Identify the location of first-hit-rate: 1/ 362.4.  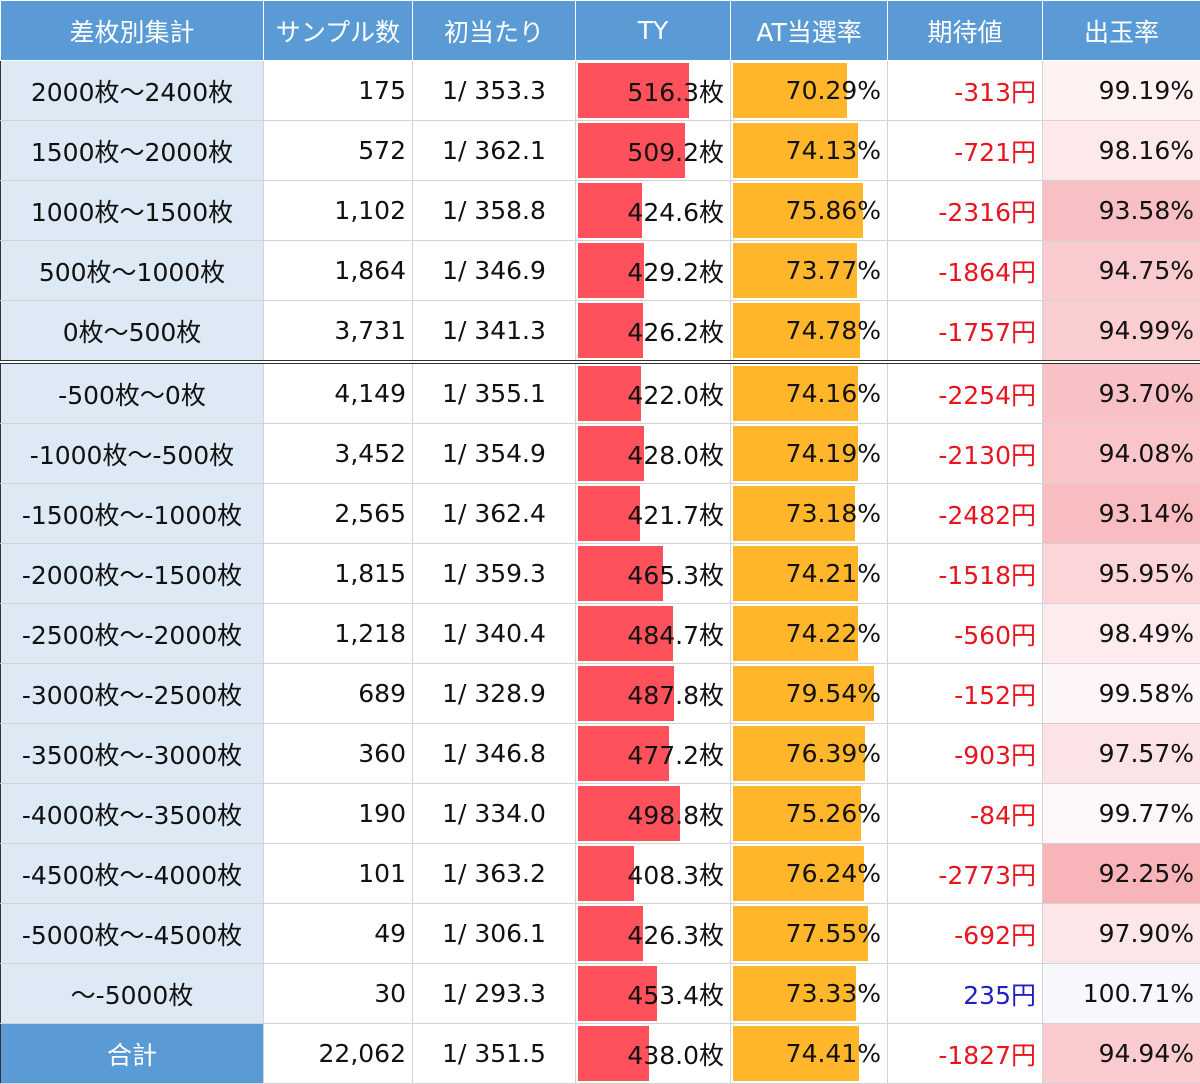
(494, 514).